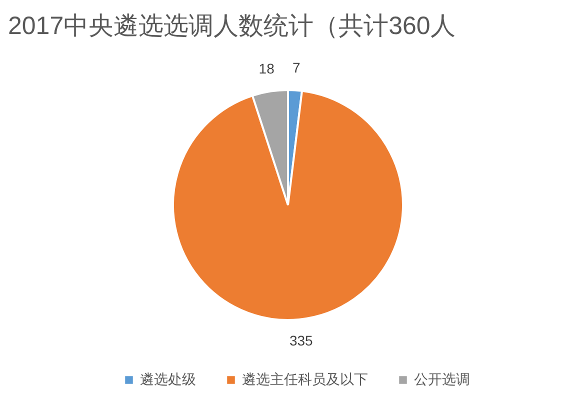 Image resolution: width=580 pixels, height=407 pixels. What do you see at coordinates (232, 26) in the screenshot?
I see `chart-title: 2017中央遴选选调人数统计（共计360人` at bounding box center [232, 26].